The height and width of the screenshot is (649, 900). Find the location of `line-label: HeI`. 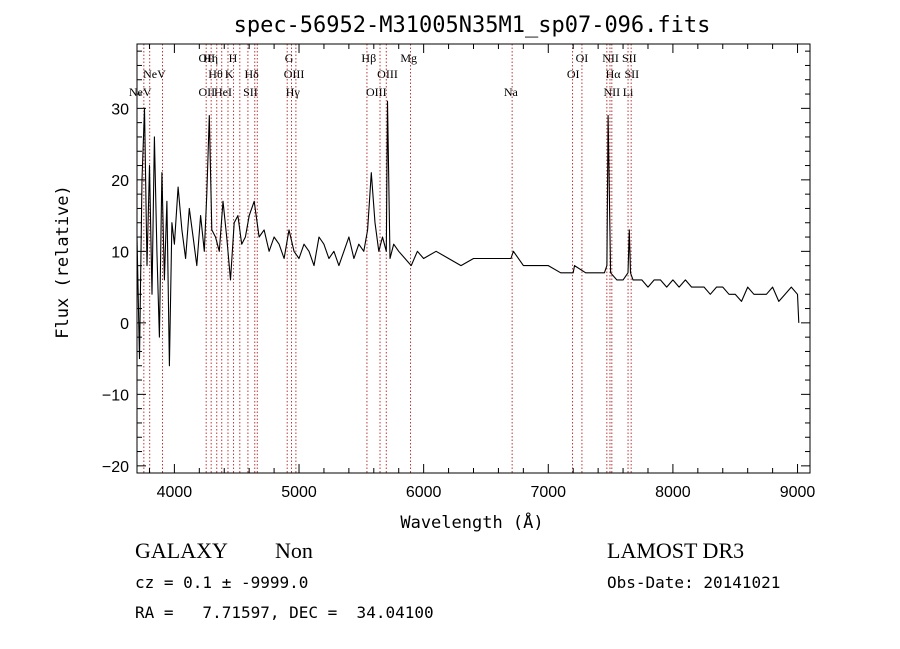

line-label: HeI is located at coordinates (223, 92).